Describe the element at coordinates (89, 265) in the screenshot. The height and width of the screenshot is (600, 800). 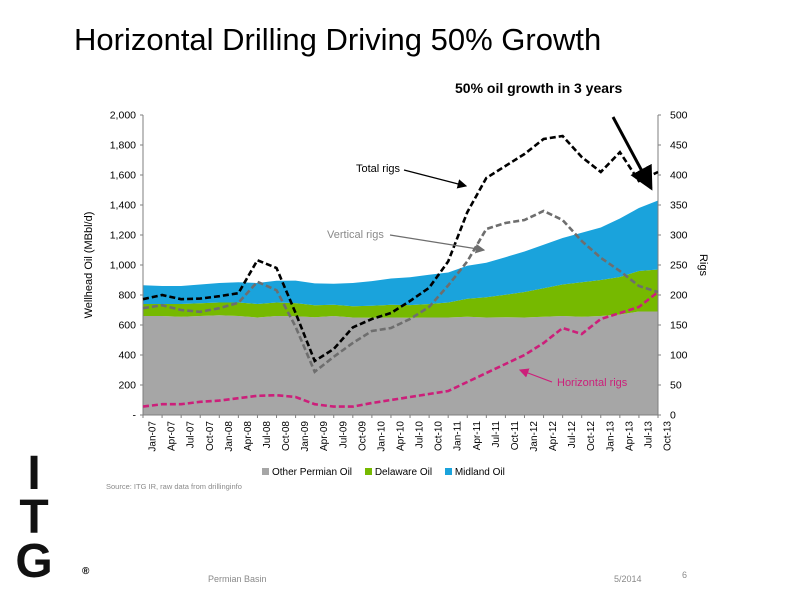
I see `y-axis-title: Wellhead Oil (MBbl/d)` at that location.